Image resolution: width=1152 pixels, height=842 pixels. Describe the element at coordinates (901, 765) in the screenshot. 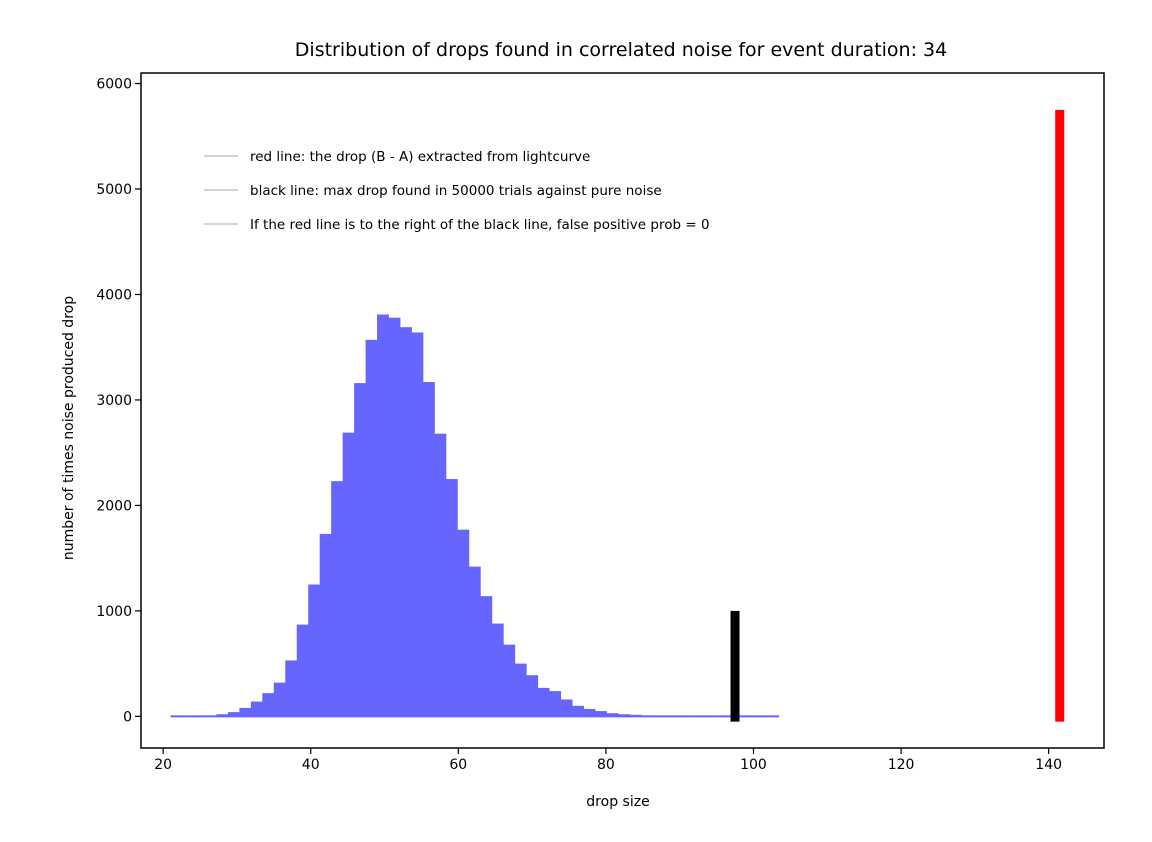

I see `x-tick-label: 120` at that location.